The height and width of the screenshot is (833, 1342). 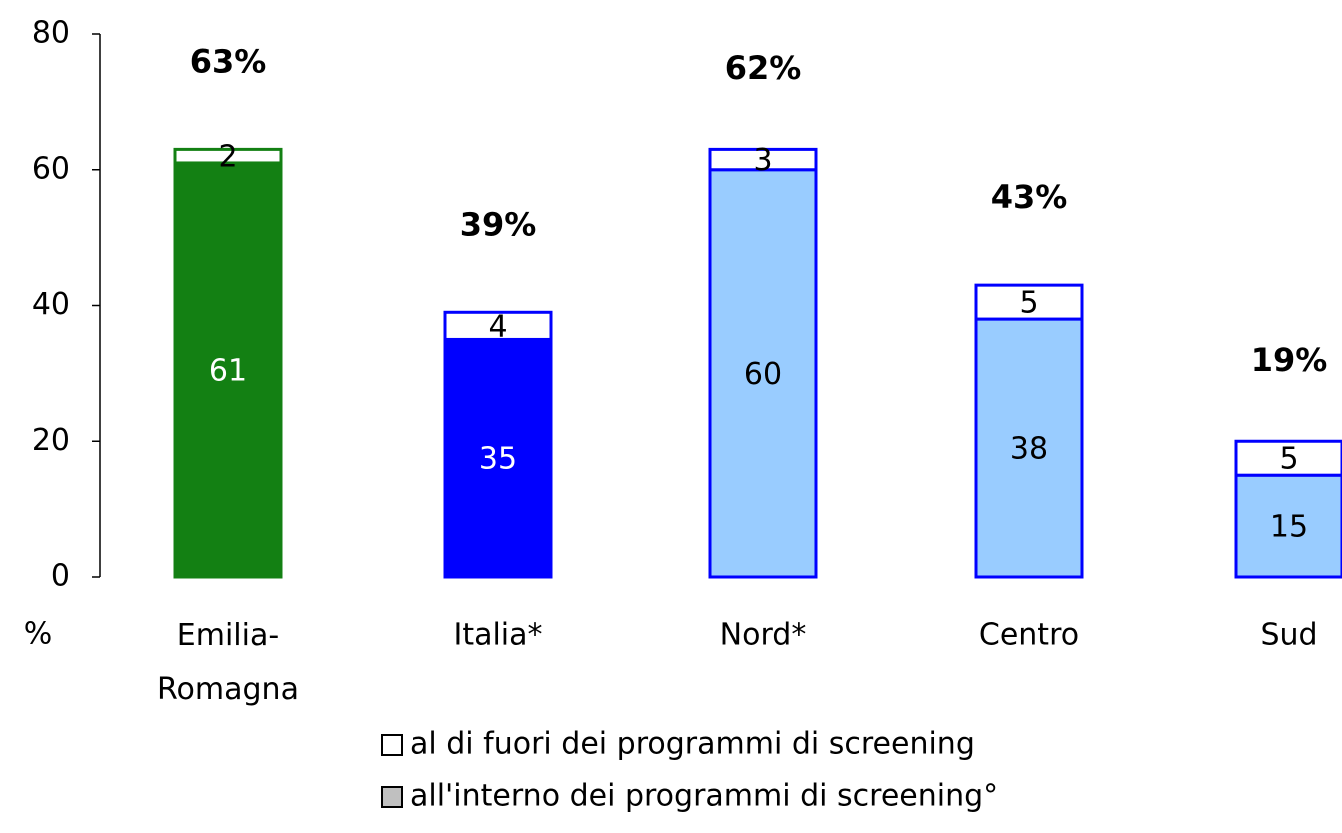 I want to click on x-tick-line: Romagna, so click(x=228, y=689).